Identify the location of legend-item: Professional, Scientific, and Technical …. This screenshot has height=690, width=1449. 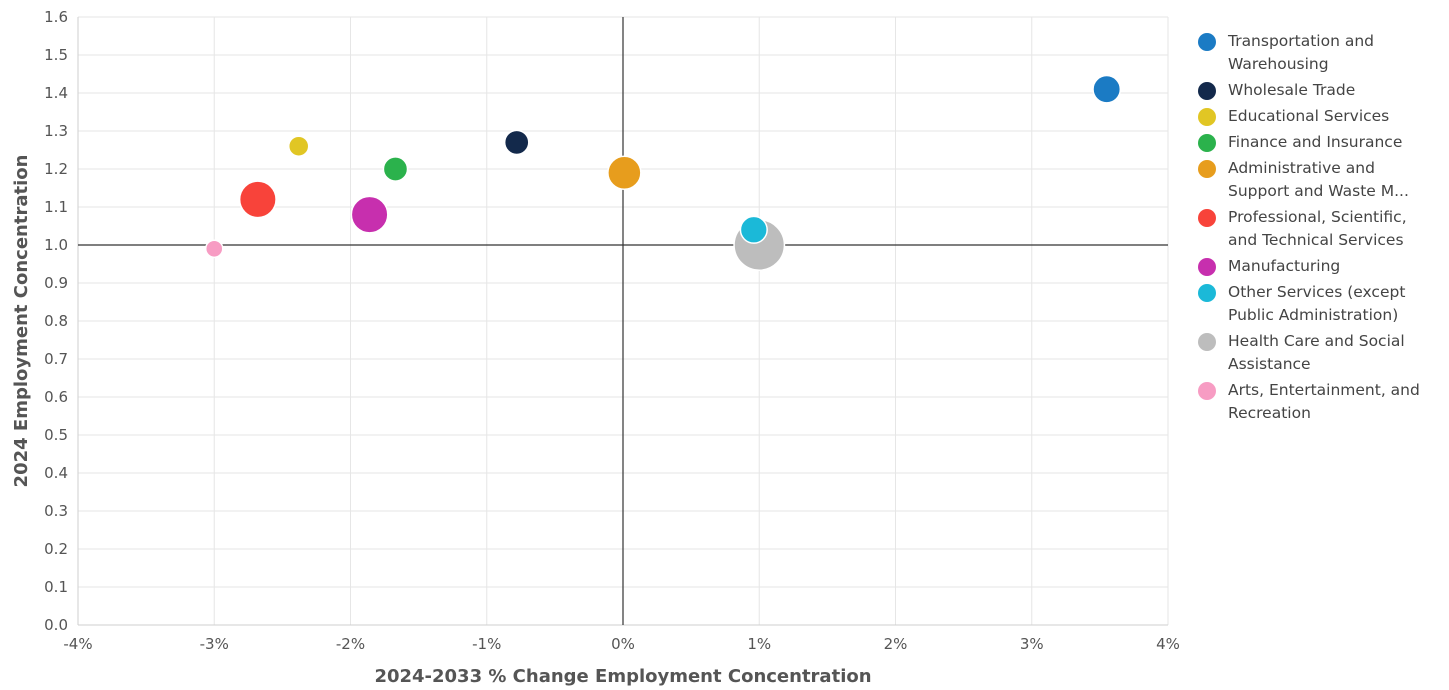
(1320, 229).